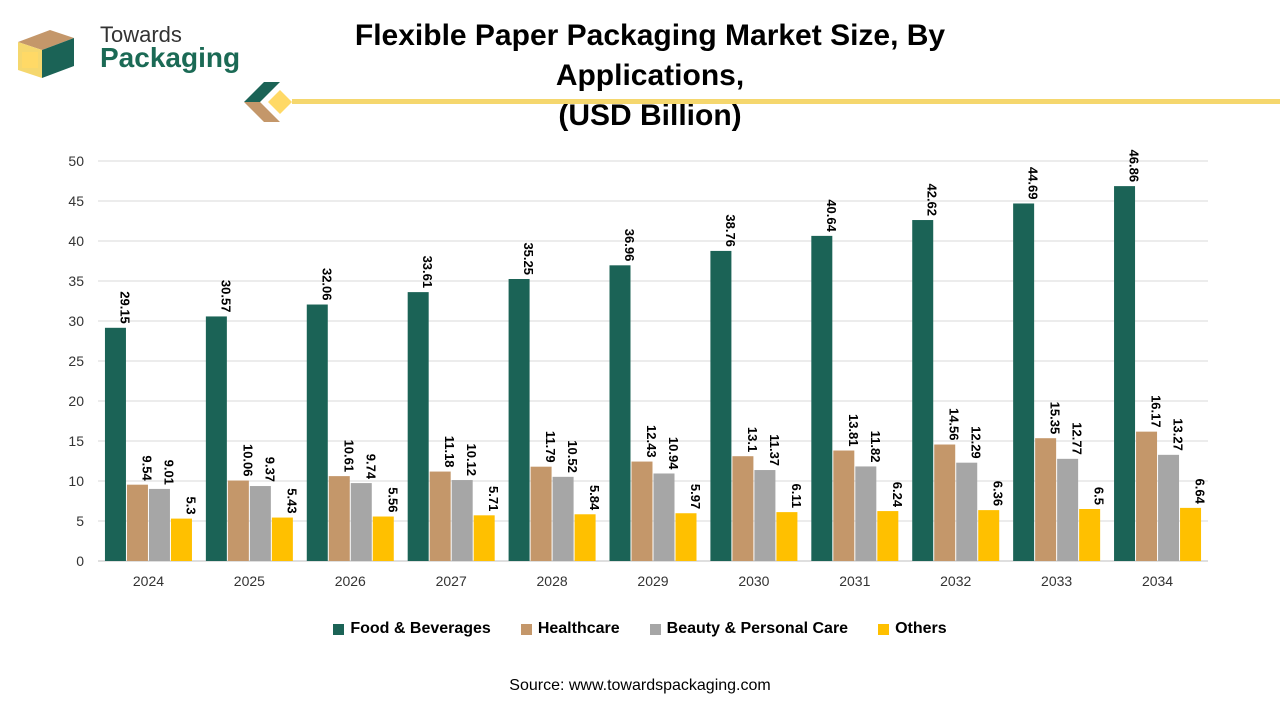 The width and height of the screenshot is (1280, 720). What do you see at coordinates (148, 581) in the screenshot?
I see `x-tick-label: 2024` at bounding box center [148, 581].